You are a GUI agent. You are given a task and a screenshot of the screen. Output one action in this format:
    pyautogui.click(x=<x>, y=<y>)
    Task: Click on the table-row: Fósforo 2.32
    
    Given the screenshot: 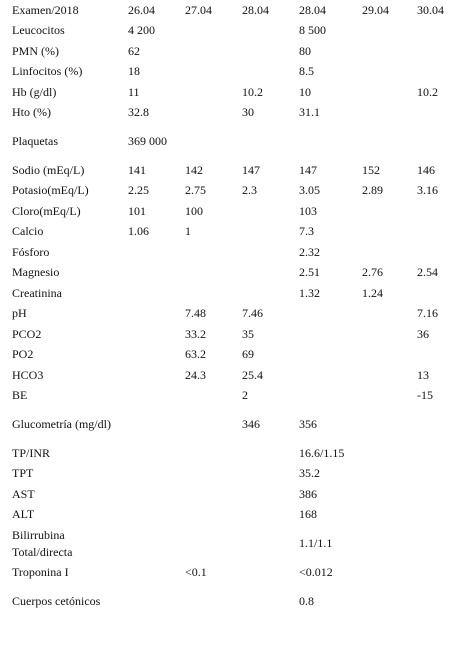 What is the action you would take?
    pyautogui.click(x=235, y=252)
    